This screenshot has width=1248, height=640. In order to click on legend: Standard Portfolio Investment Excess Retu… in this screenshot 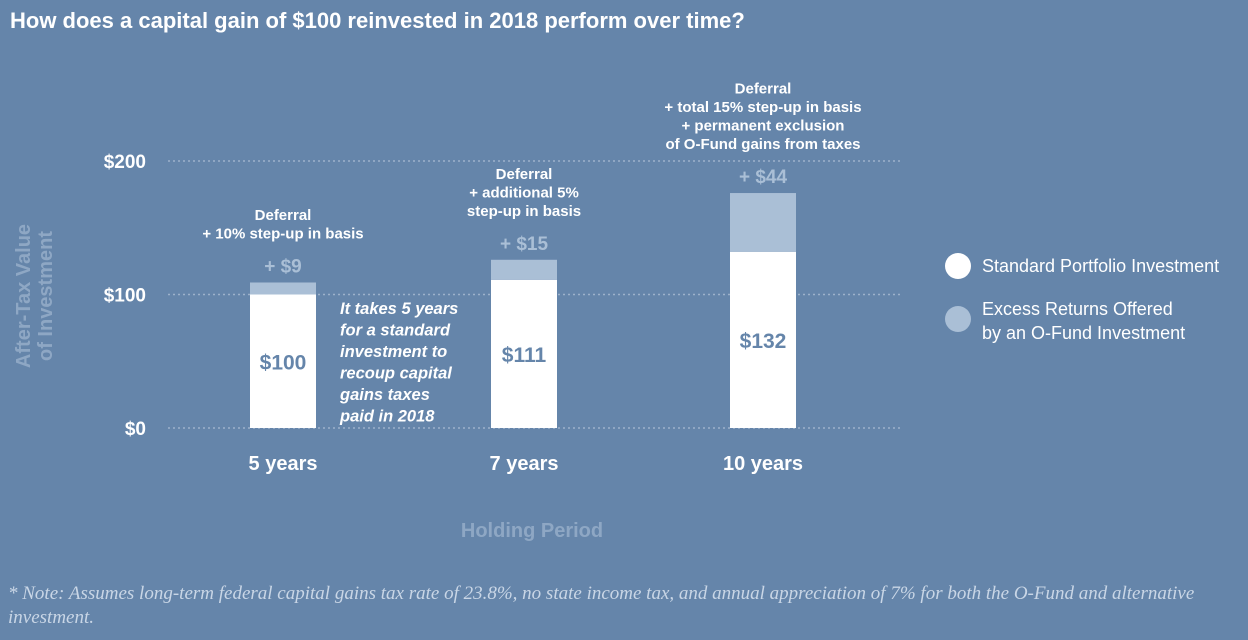, I will do `click(1082, 298)`.